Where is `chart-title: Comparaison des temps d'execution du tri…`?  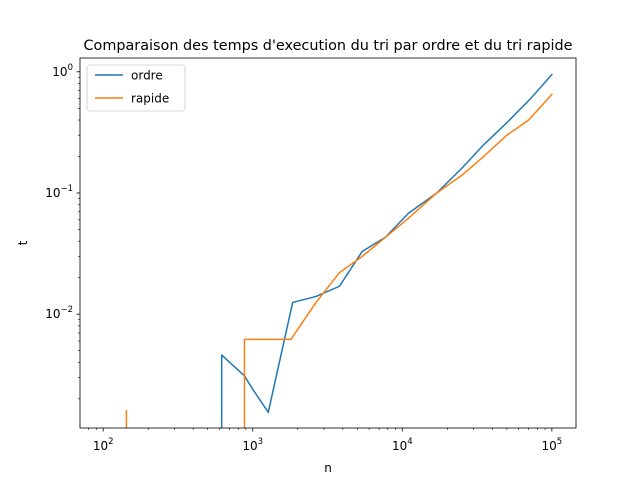
chart-title: Comparaison des temps d'execution du tri… is located at coordinates (327, 46).